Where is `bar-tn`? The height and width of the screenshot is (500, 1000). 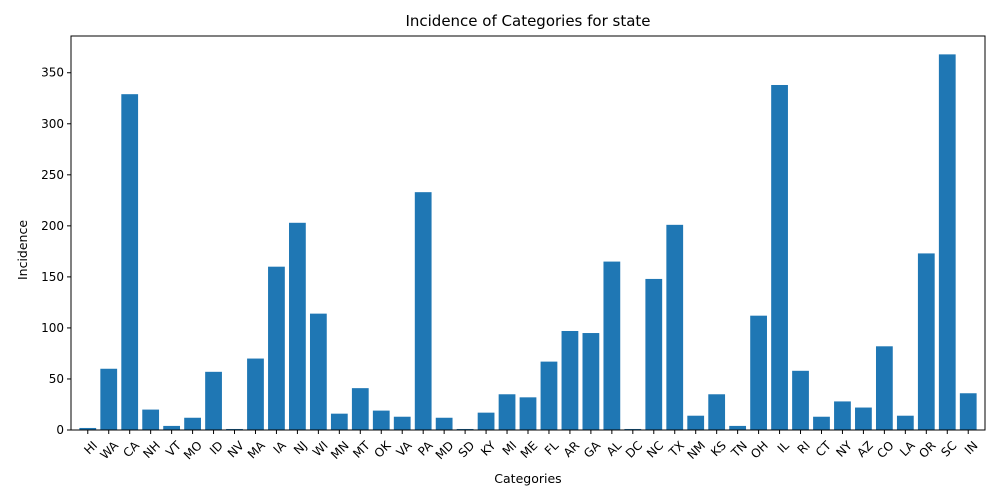
bar-tn is located at coordinates (738, 427).